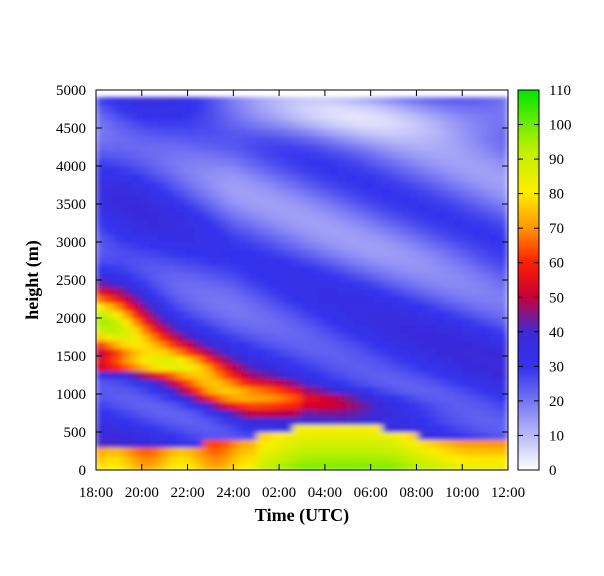  Describe the element at coordinates (556, 402) in the screenshot. I see `colorbar-tick-label: 20` at that location.